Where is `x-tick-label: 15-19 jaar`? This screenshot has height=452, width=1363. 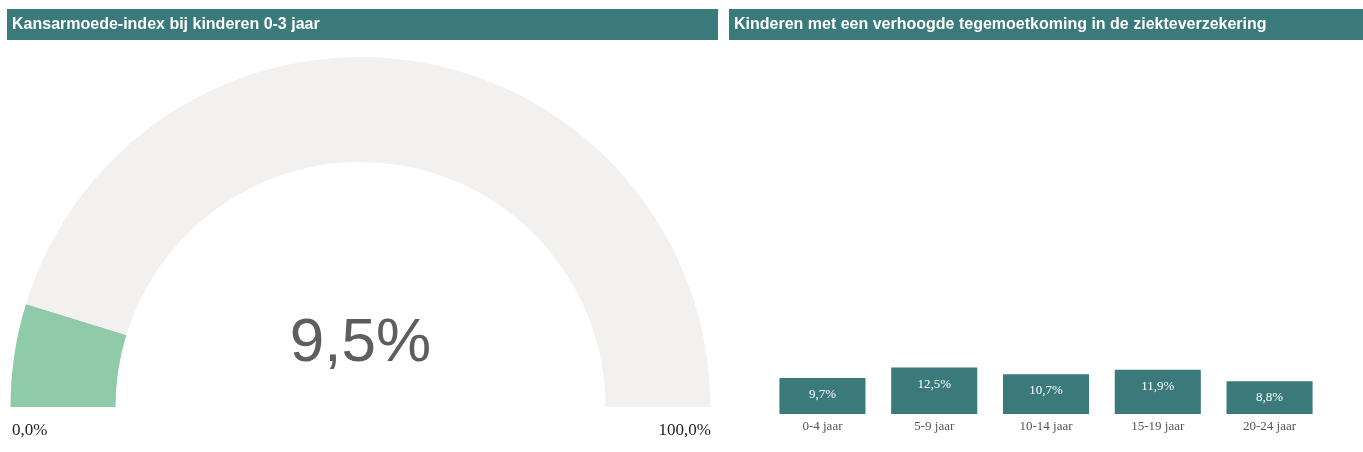 x-tick-label: 15-19 jaar is located at coordinates (1158, 425).